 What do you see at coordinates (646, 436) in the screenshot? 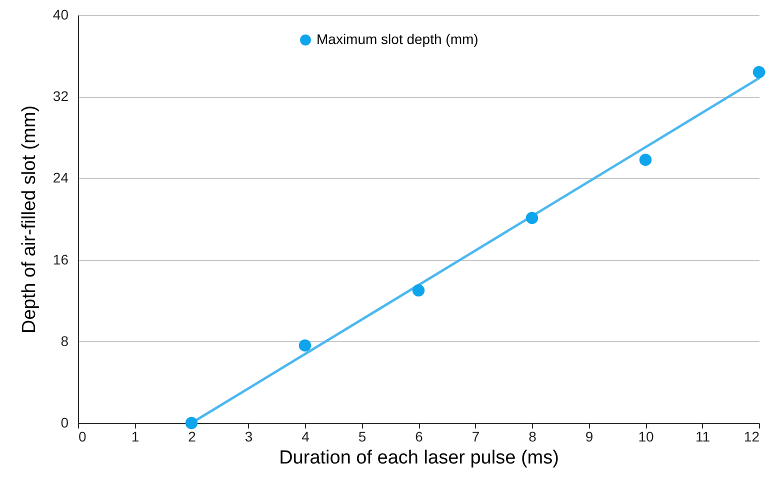
I see `x-tick-label: 10` at bounding box center [646, 436].